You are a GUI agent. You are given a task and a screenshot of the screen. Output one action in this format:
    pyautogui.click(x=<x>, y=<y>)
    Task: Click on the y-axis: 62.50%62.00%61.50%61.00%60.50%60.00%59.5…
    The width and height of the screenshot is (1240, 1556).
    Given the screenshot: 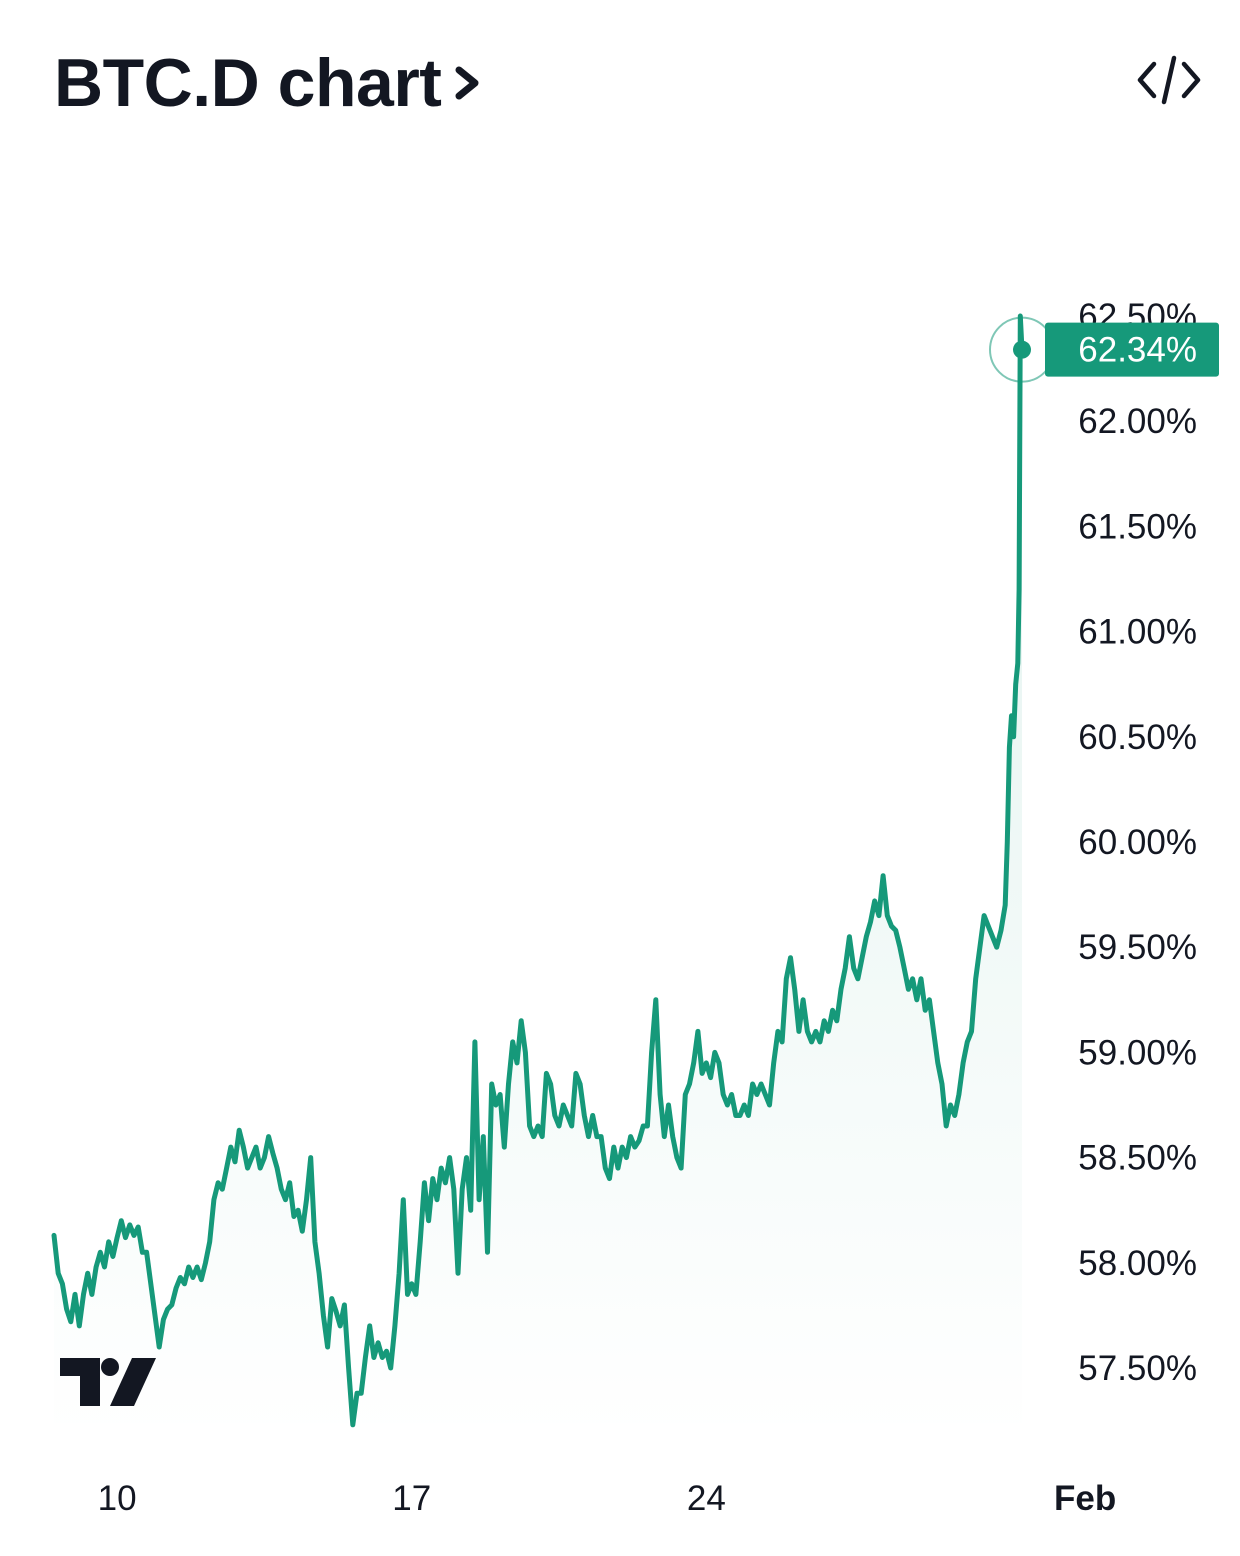 What is the action you would take?
    pyautogui.click(x=1137, y=842)
    